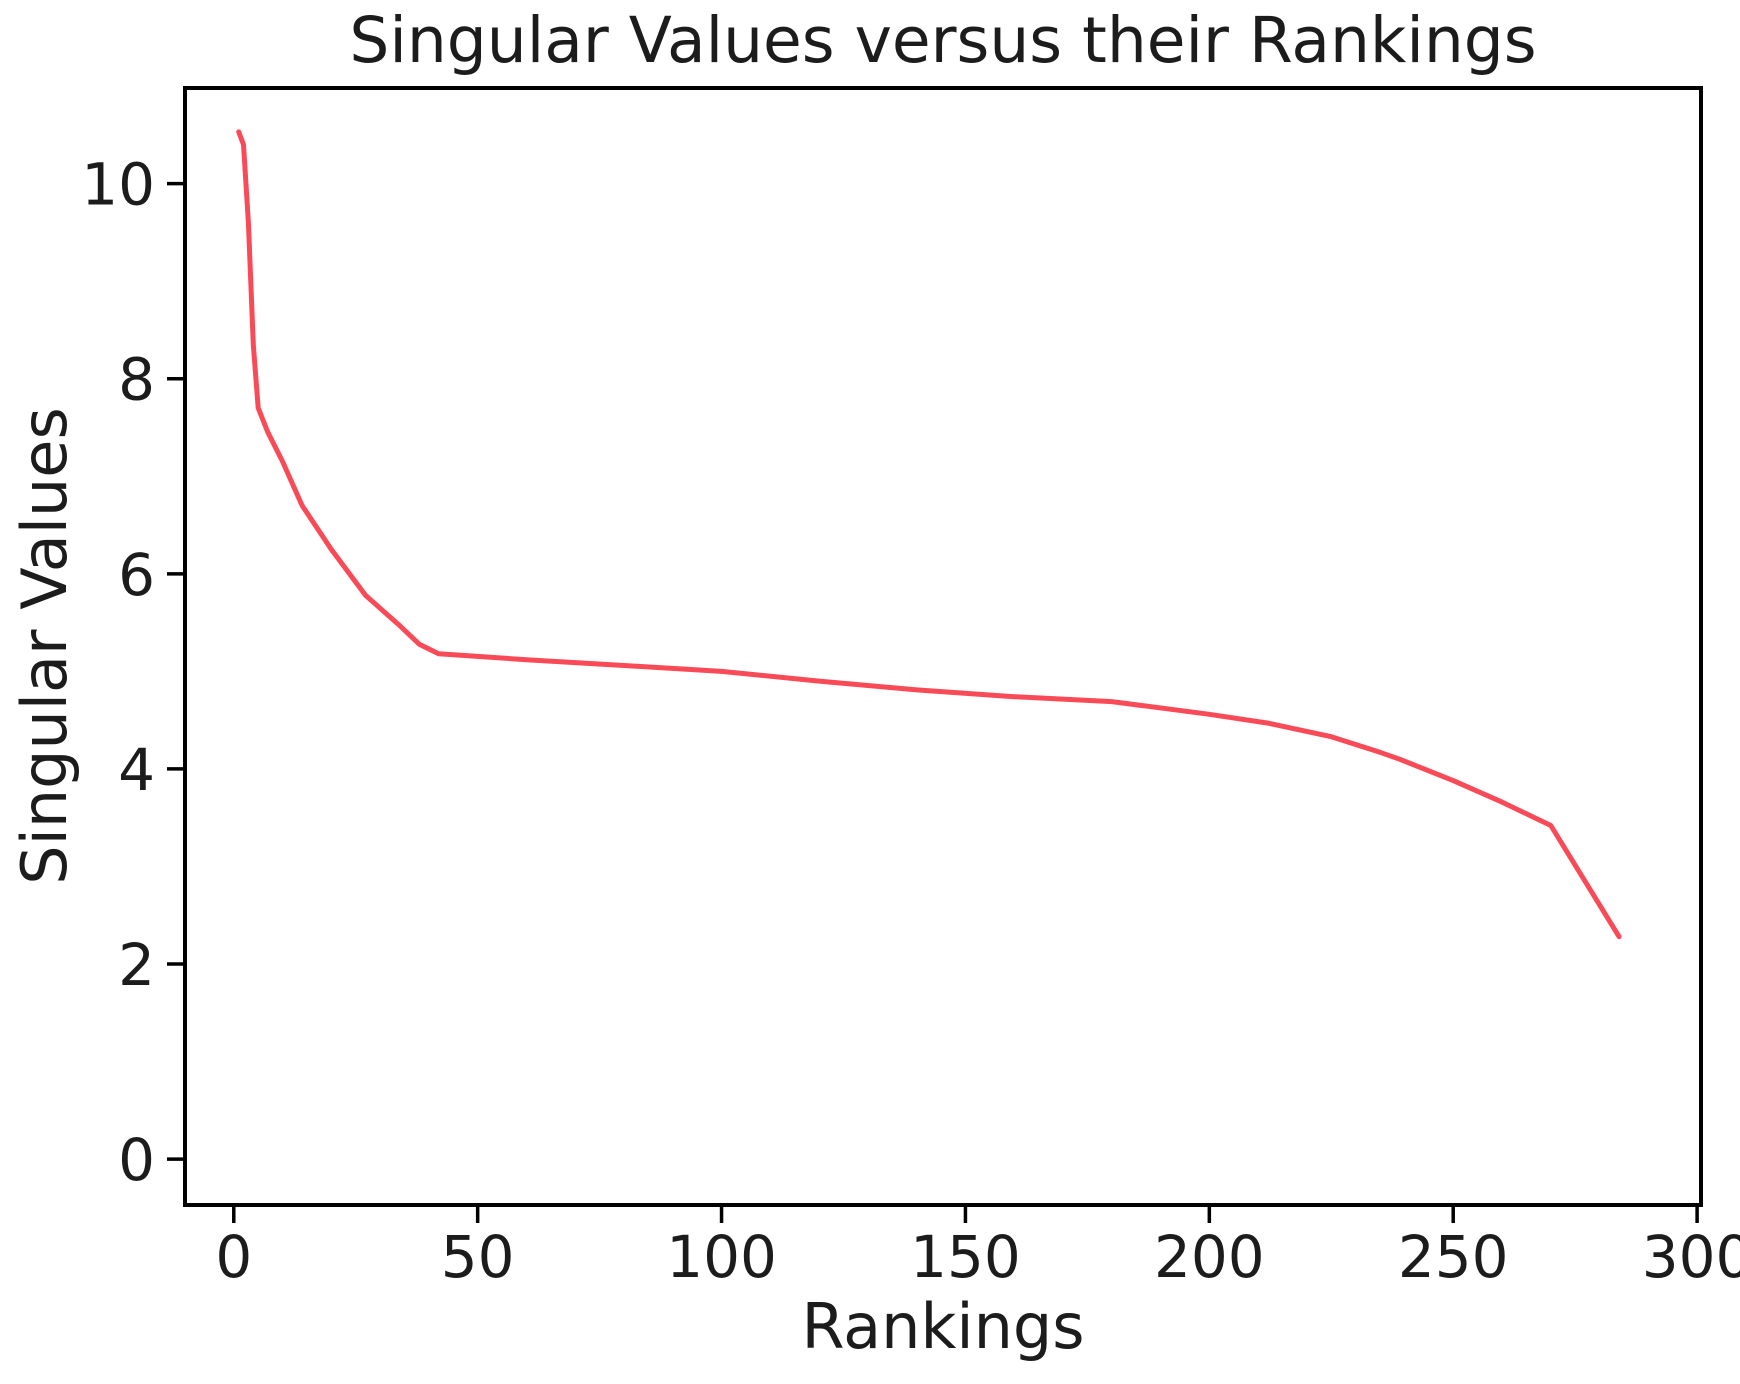 The image size is (1740, 1384). What do you see at coordinates (942, 1326) in the screenshot?
I see `x-axis-label: Rankings` at bounding box center [942, 1326].